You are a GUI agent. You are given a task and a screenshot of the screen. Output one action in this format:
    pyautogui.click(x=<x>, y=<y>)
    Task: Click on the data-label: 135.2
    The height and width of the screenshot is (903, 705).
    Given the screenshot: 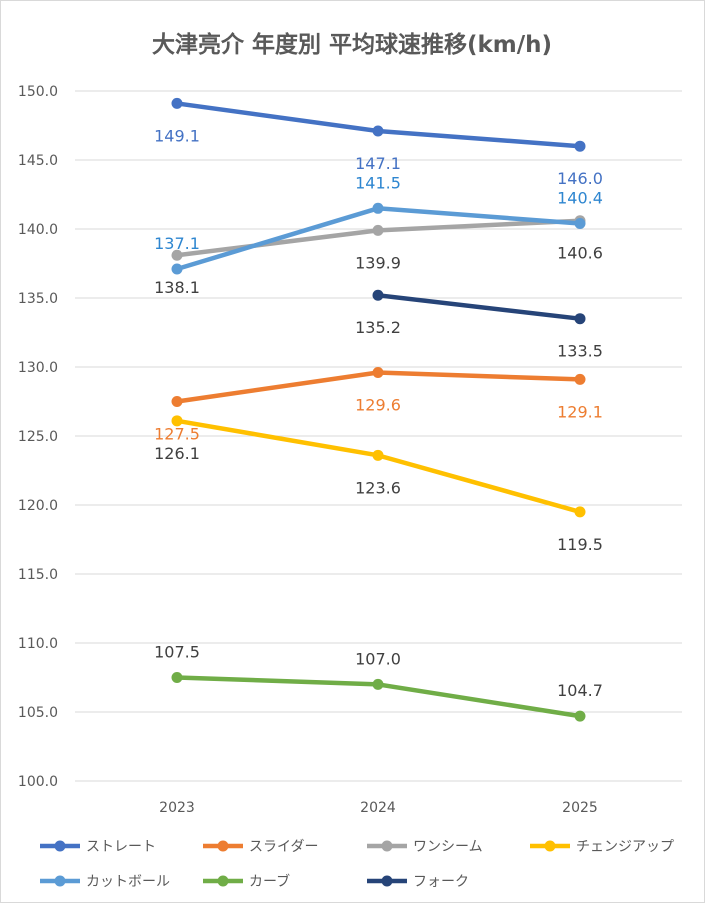 What is the action you would take?
    pyautogui.click(x=378, y=327)
    